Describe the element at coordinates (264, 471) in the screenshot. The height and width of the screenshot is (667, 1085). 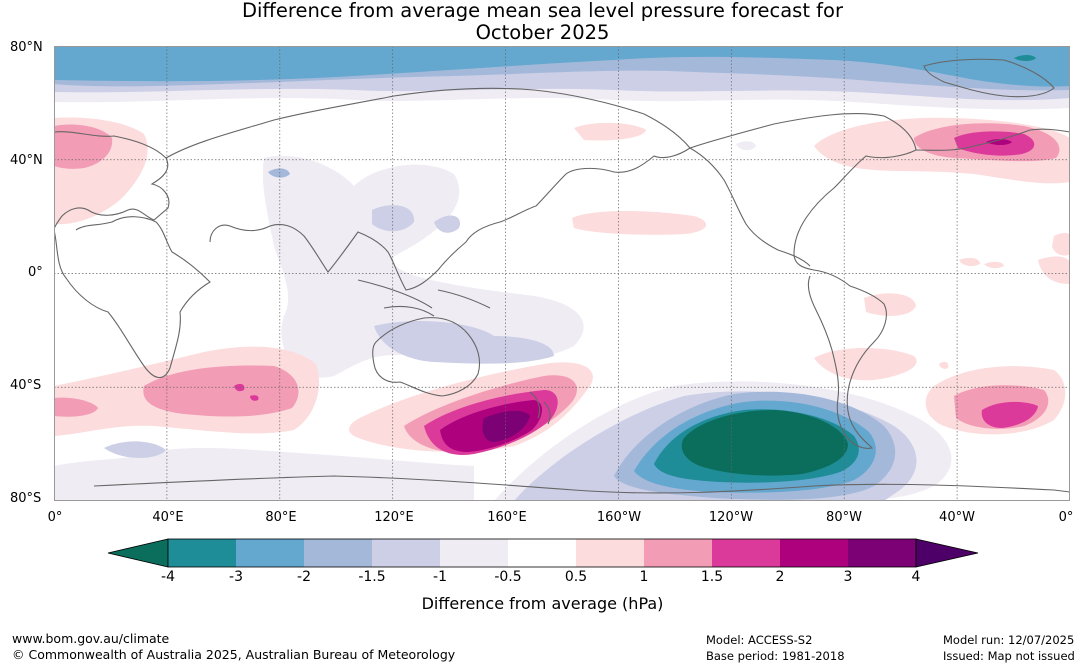
I see `antarctic-weak-low` at that location.